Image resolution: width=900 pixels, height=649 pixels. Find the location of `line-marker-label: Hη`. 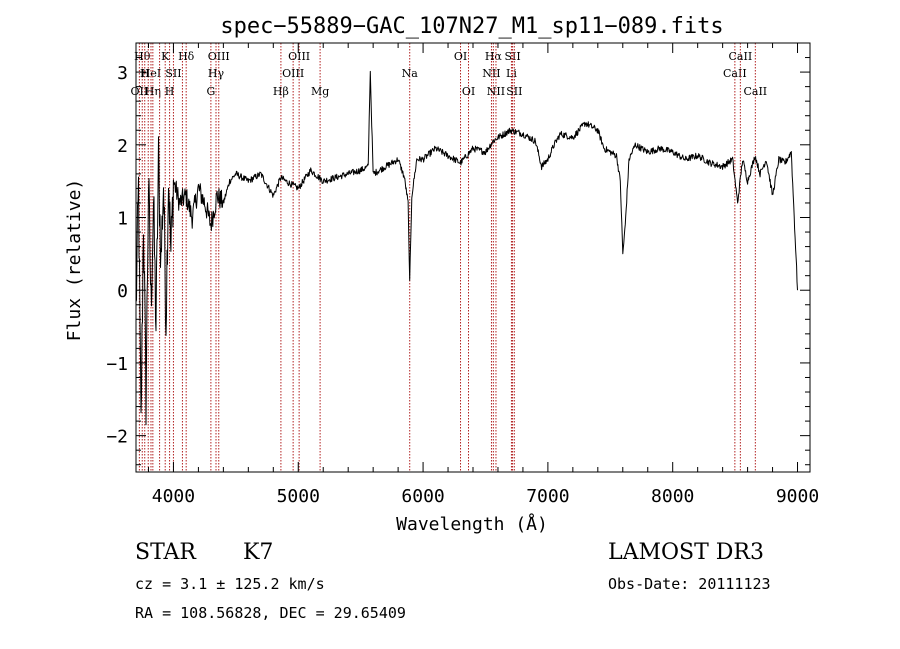

line-marker-label: Hη is located at coordinates (153, 91).